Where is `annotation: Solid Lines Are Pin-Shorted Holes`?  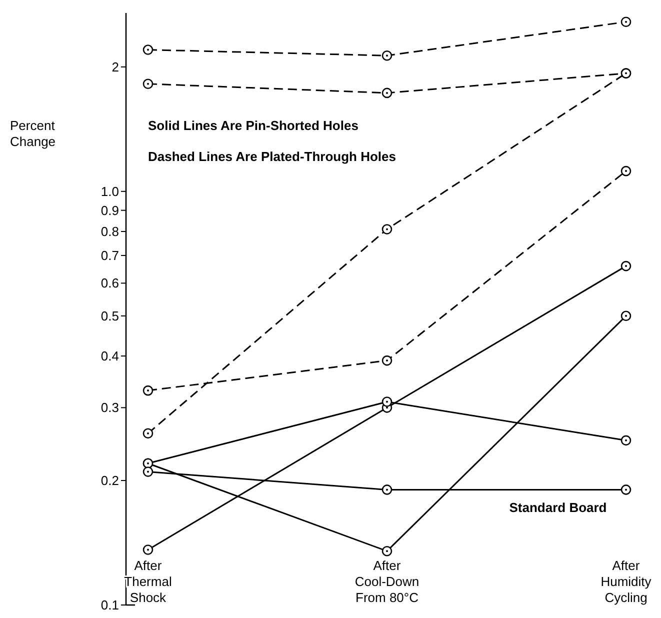
annotation: Solid Lines Are Pin-Shorted Holes is located at coordinates (253, 125).